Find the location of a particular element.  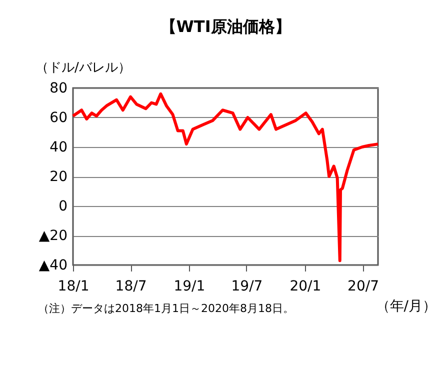

y-tick-label: 60 is located at coordinates (59, 118).